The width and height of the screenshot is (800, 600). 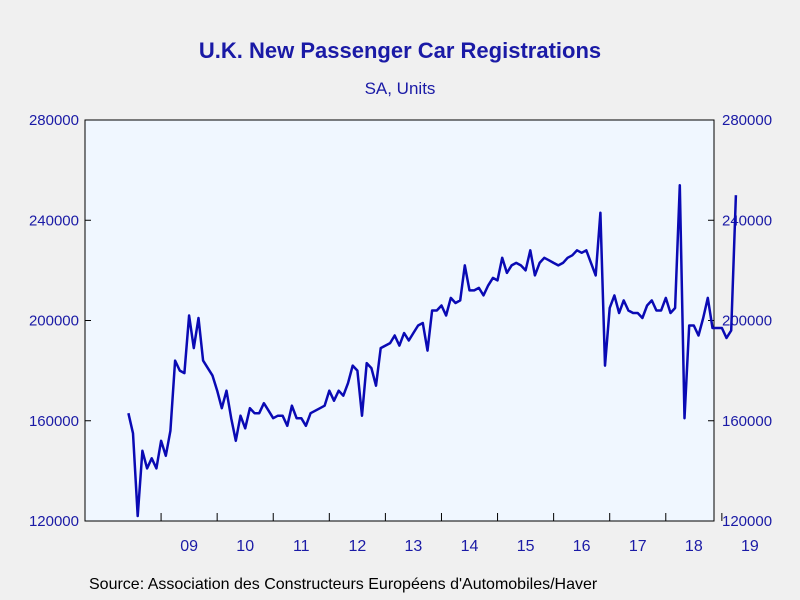 I want to click on y-tick-label-left: 240000, so click(x=54, y=220).